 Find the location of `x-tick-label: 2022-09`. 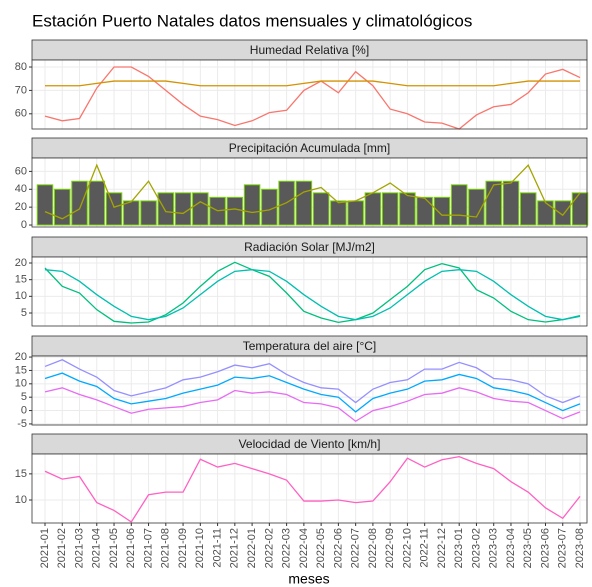

x-tick-label: 2022-09 is located at coordinates (390, 548).